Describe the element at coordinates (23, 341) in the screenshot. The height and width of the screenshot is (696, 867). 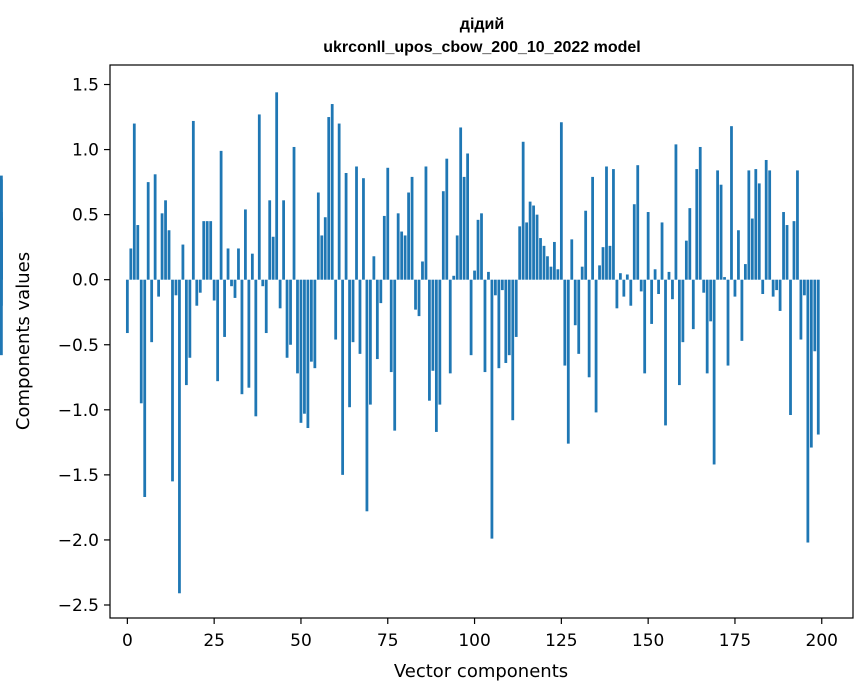
I see `y-axis-label: Components values` at that location.